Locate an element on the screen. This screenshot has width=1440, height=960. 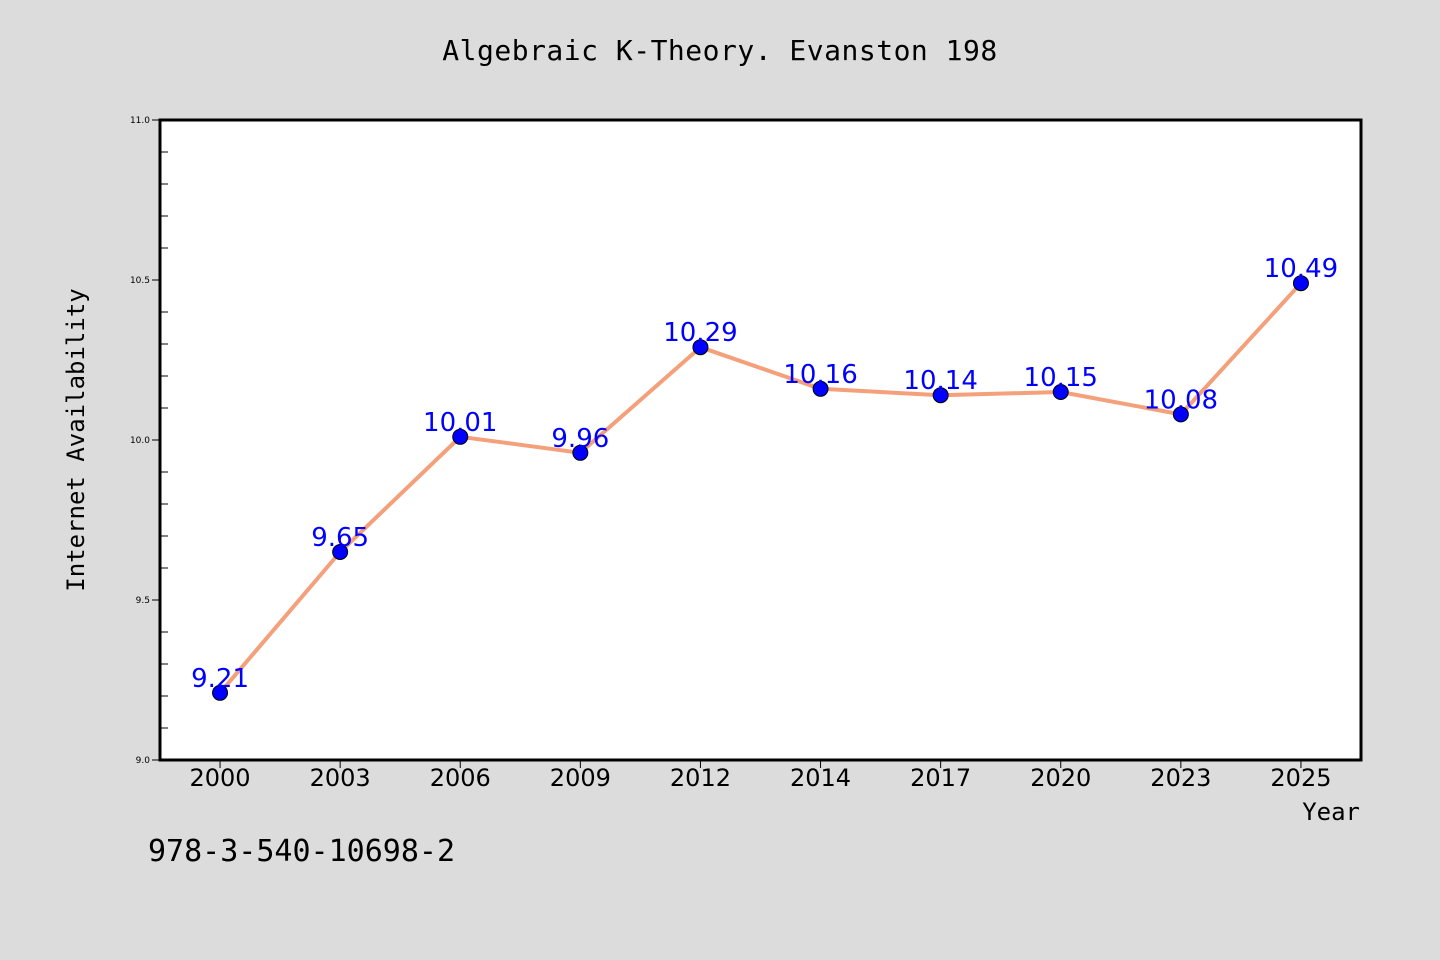
x-tick-label: 2009 is located at coordinates (580, 778).